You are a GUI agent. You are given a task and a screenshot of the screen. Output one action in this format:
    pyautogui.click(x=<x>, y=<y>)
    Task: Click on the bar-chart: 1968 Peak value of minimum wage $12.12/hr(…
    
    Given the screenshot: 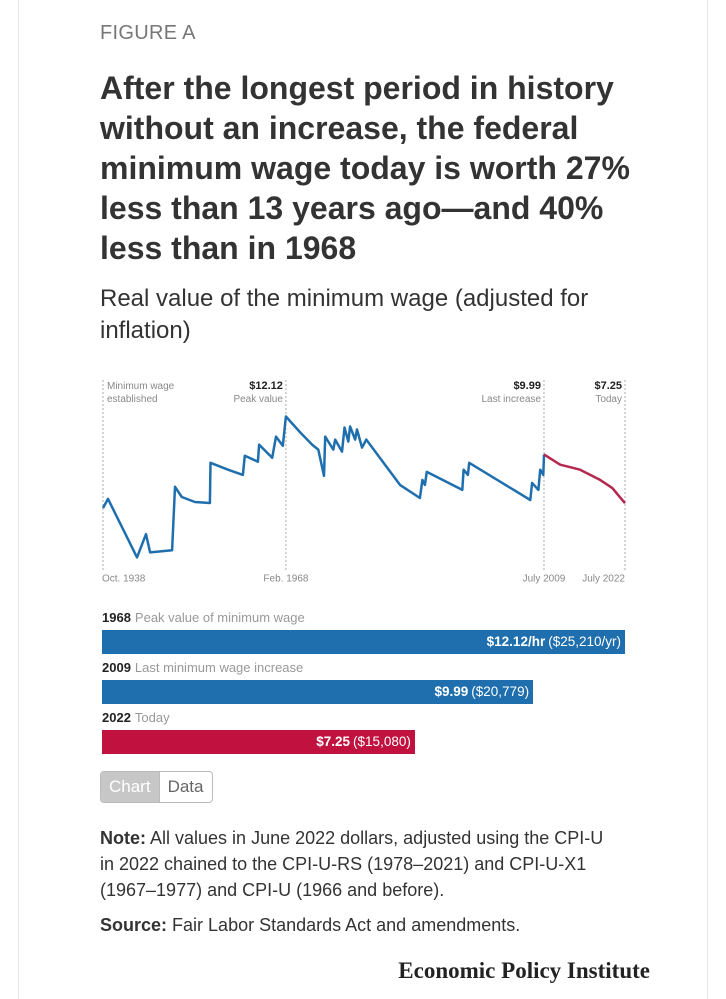 What is the action you would take?
    pyautogui.click(x=382, y=685)
    